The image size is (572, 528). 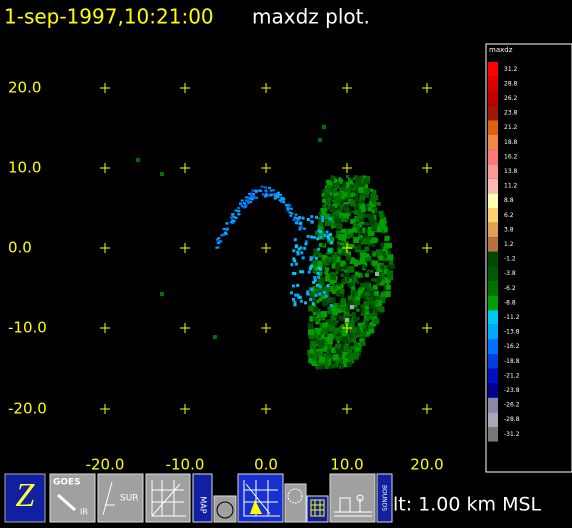 I want to click on color-label: -23.8, so click(x=512, y=390).